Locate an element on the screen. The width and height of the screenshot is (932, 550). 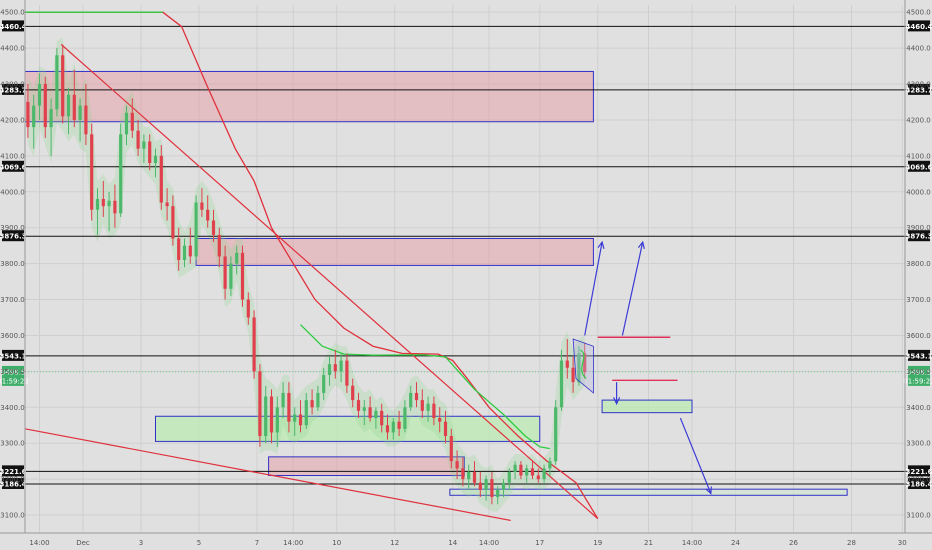
x-tick-label: 10 is located at coordinates (336, 543).